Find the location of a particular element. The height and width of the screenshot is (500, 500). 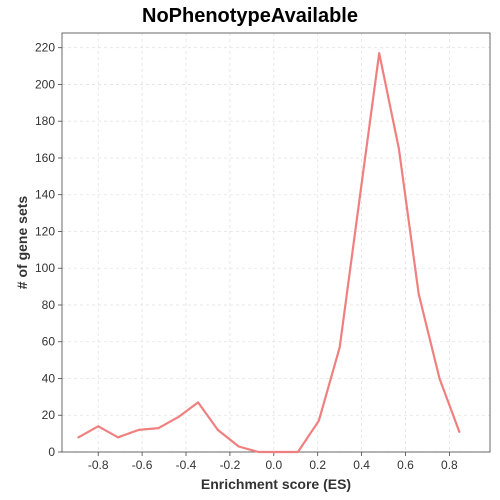

x-axis-label: Enrichment score (ES) is located at coordinates (276, 484).